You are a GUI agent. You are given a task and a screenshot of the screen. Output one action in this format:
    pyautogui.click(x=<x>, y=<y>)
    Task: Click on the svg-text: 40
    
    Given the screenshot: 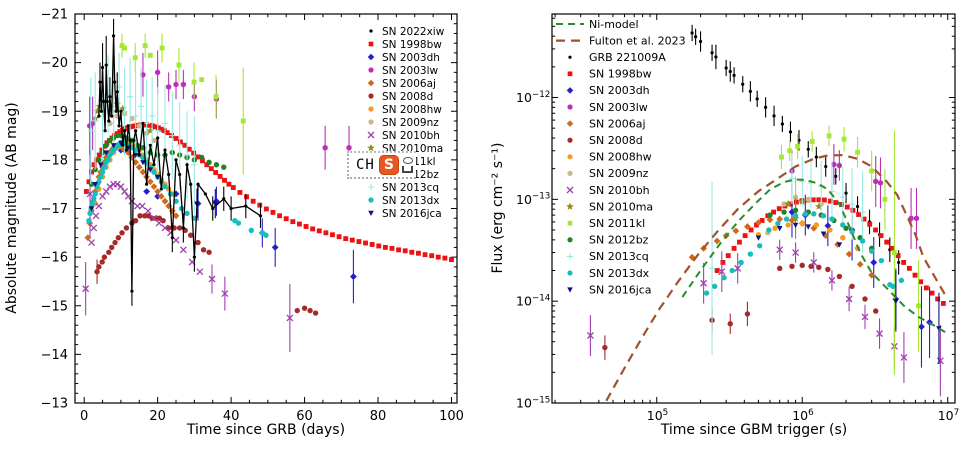 What is the action you would take?
    pyautogui.click(x=231, y=416)
    